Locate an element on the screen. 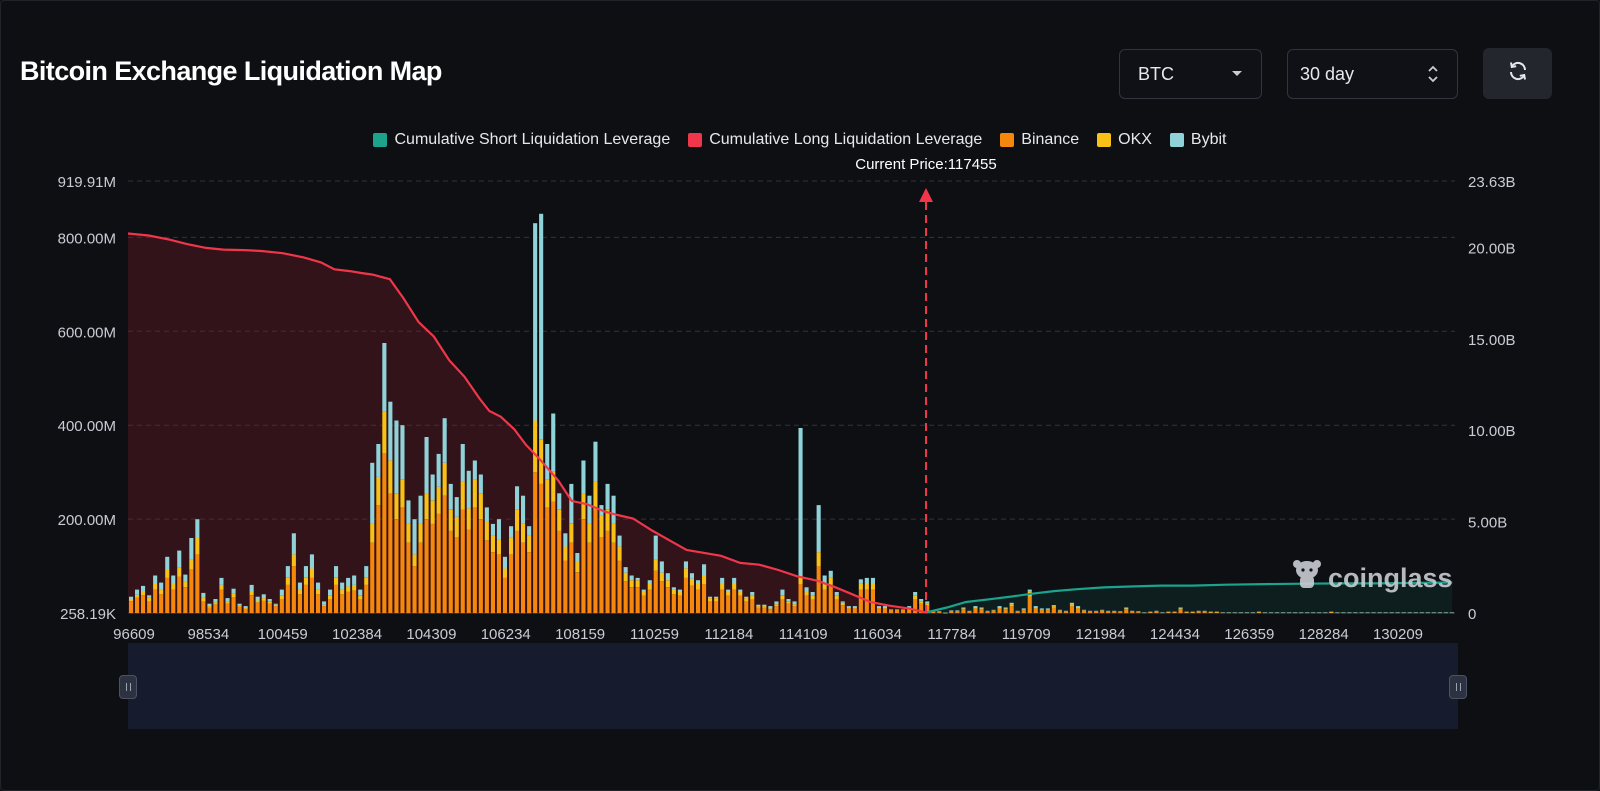 Image resolution: width=1600 pixels, height=791 pixels. legend-item-short: Cumulative Short Liquidation Leverage is located at coordinates (521, 140).